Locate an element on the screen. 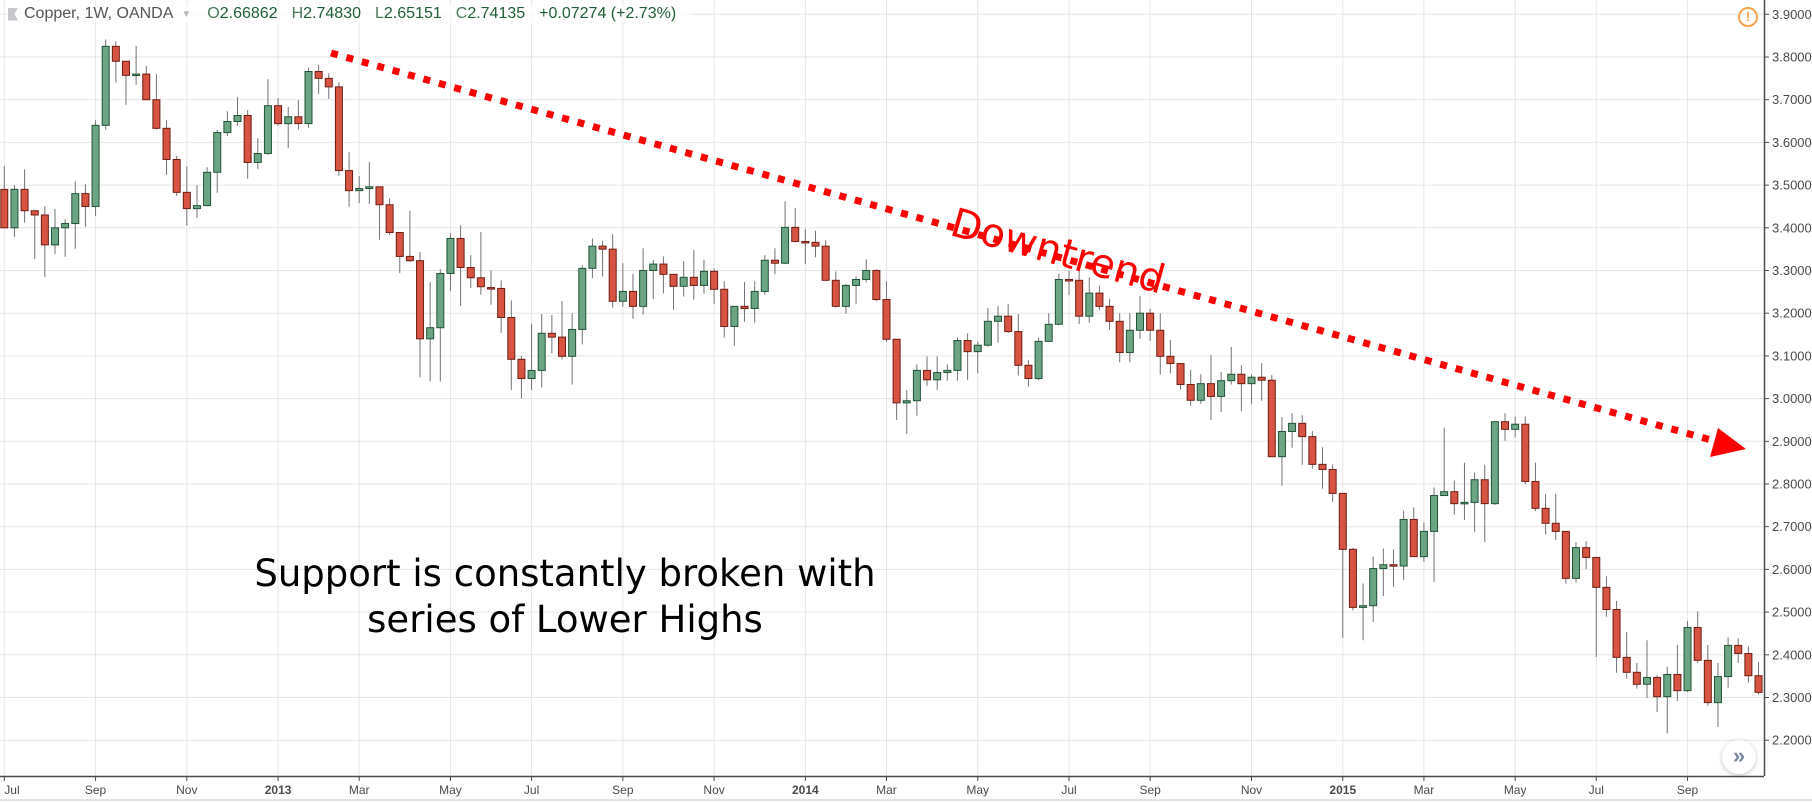 The height and width of the screenshot is (802, 1812). x-tick-label: Nov is located at coordinates (1251, 790).